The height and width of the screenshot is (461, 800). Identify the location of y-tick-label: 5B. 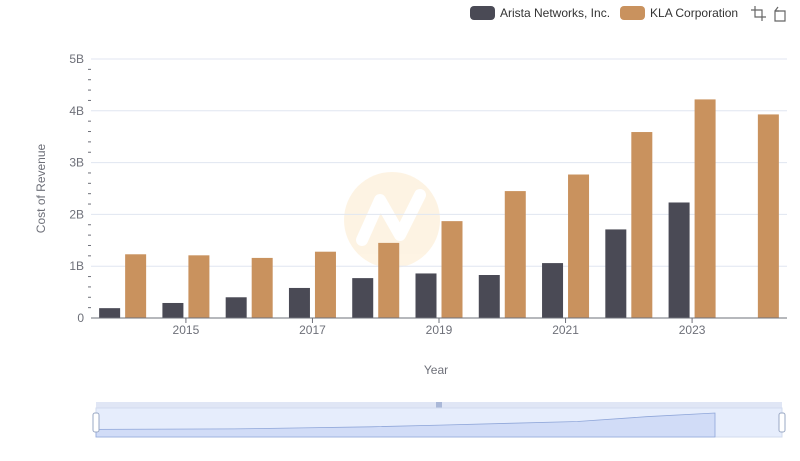
(76, 59).